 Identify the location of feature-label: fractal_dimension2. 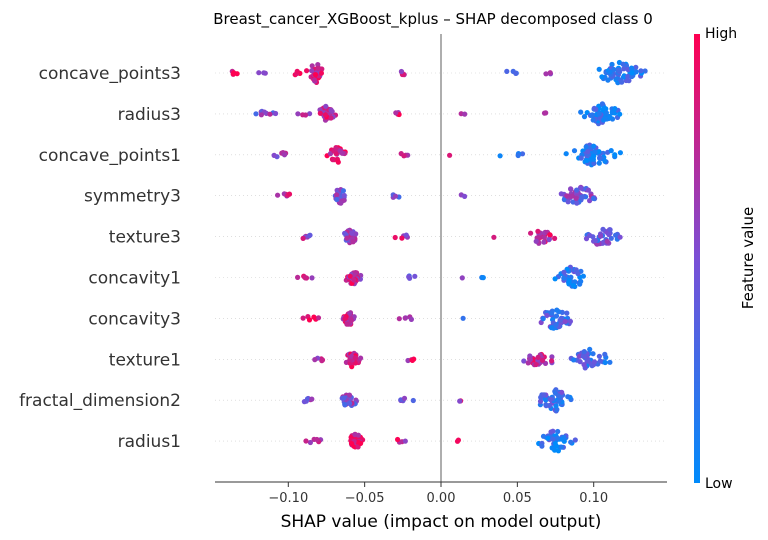
(100, 401).